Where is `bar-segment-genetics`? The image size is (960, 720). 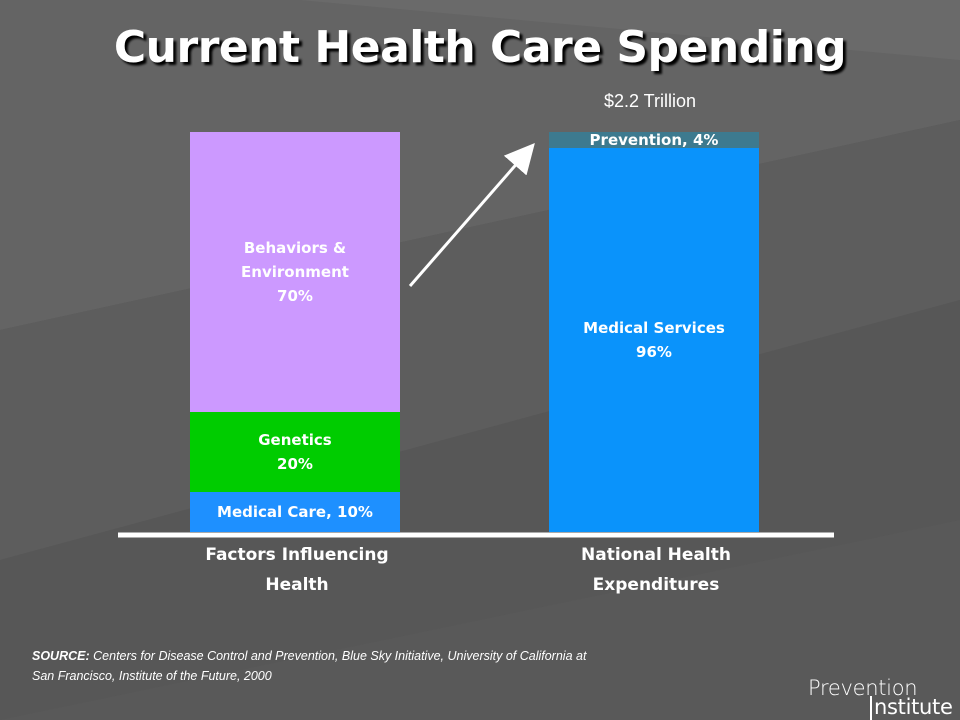 bar-segment-genetics is located at coordinates (295, 452).